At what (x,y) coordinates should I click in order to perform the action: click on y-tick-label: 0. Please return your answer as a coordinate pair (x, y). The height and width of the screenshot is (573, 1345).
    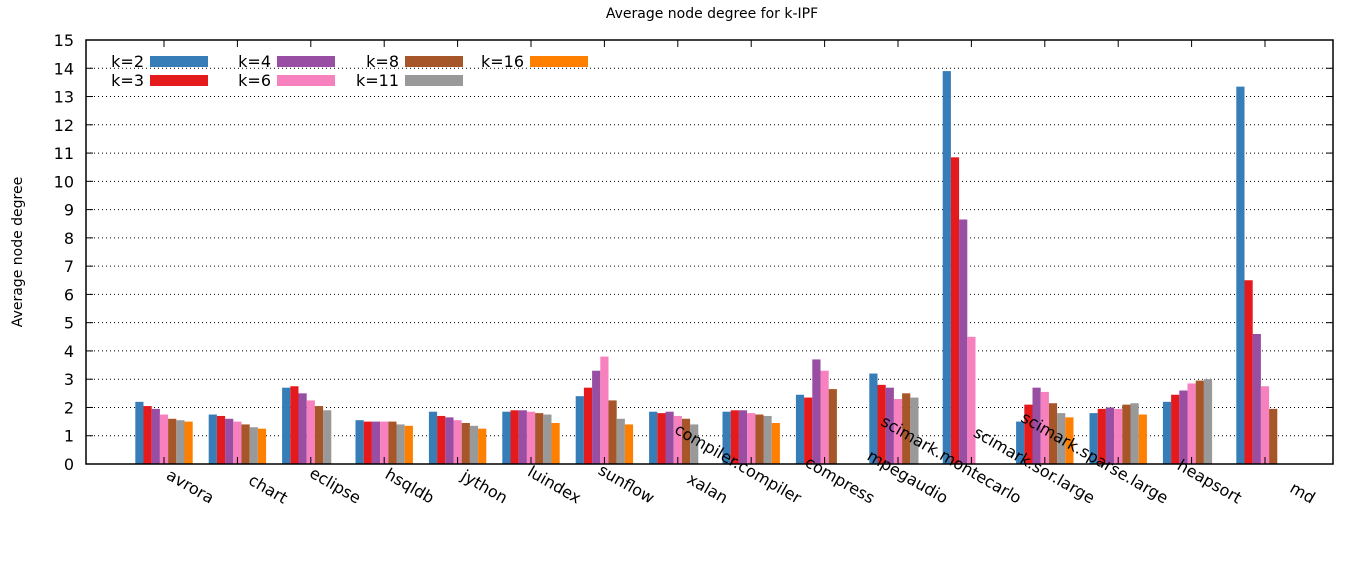
    Looking at the image, I should click on (69, 464).